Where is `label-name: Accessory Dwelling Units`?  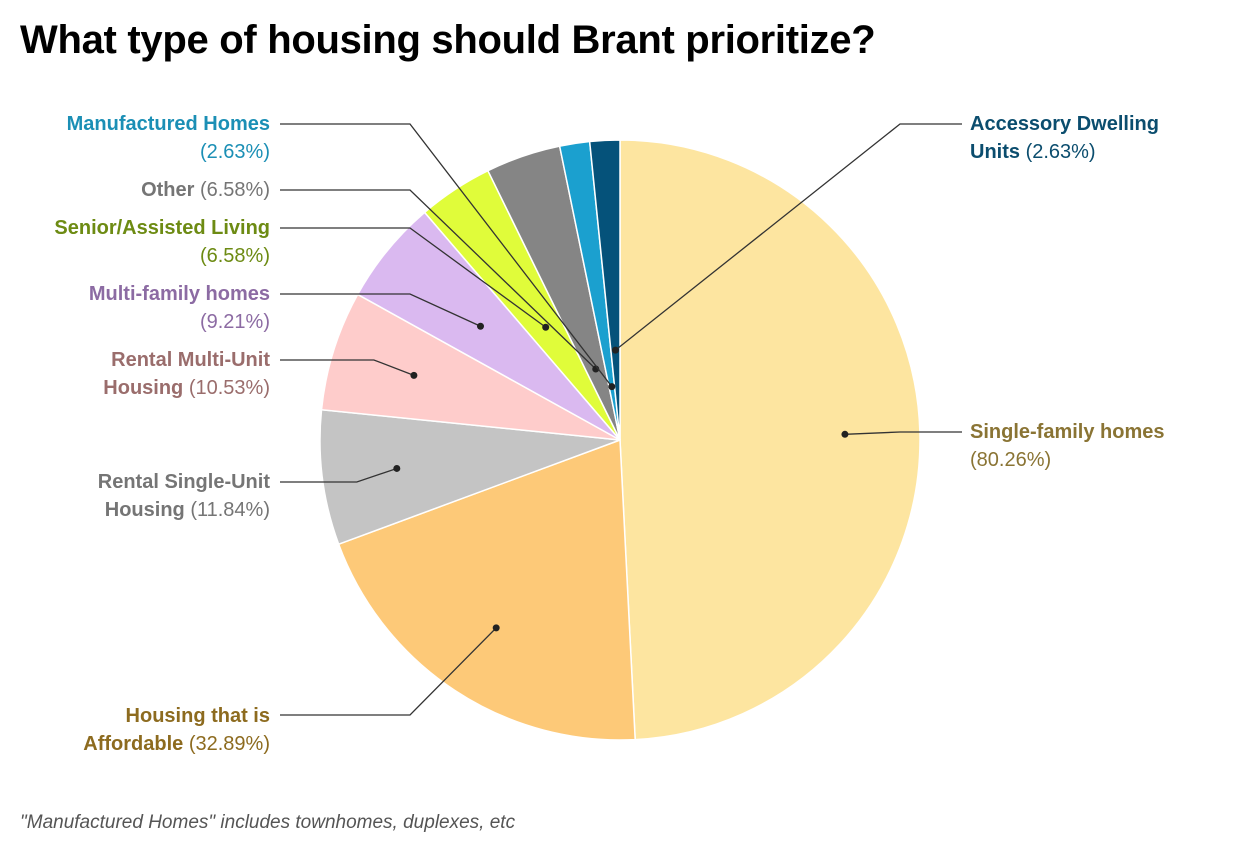 label-name: Accessory Dwelling Units is located at coordinates (1064, 138).